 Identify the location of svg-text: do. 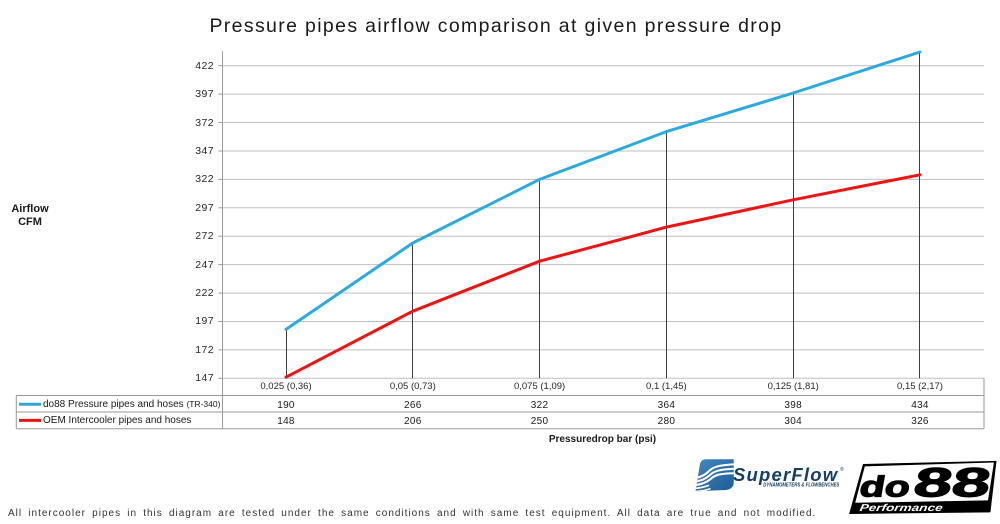
(885, 488).